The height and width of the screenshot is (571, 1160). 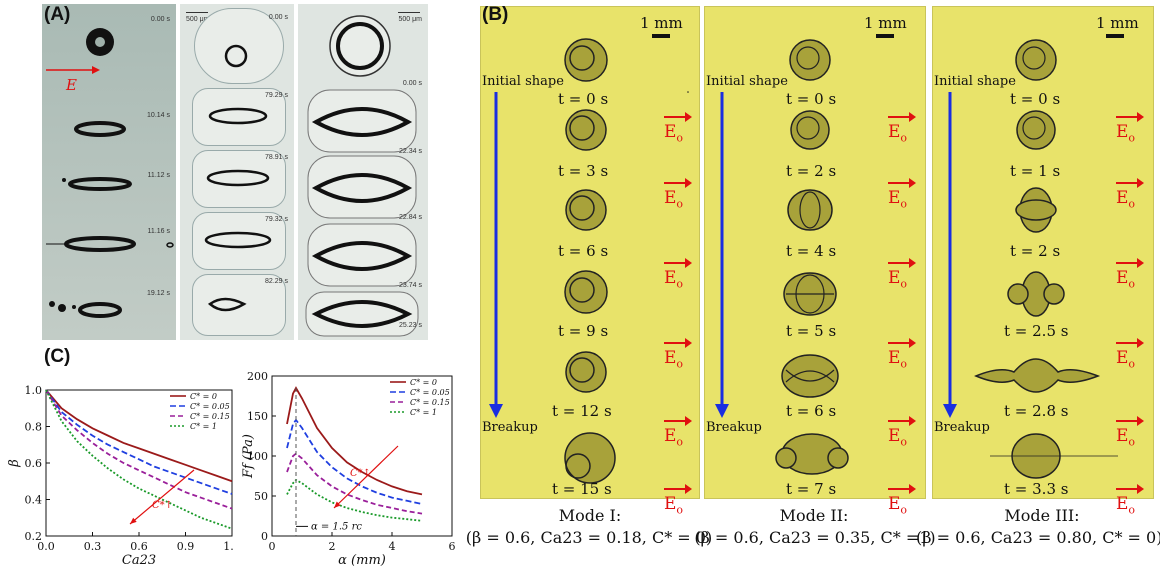 What do you see at coordinates (133, 520) in the screenshot?
I see `annotation-arrowhead` at bounding box center [133, 520].